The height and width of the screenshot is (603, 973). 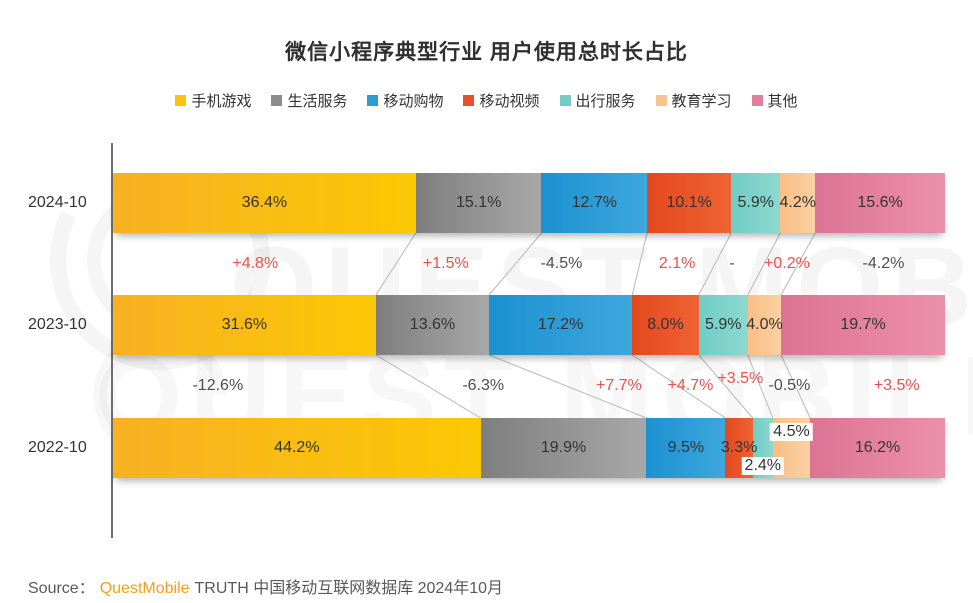 I want to click on legend-label: 移动视频, so click(x=509, y=101).